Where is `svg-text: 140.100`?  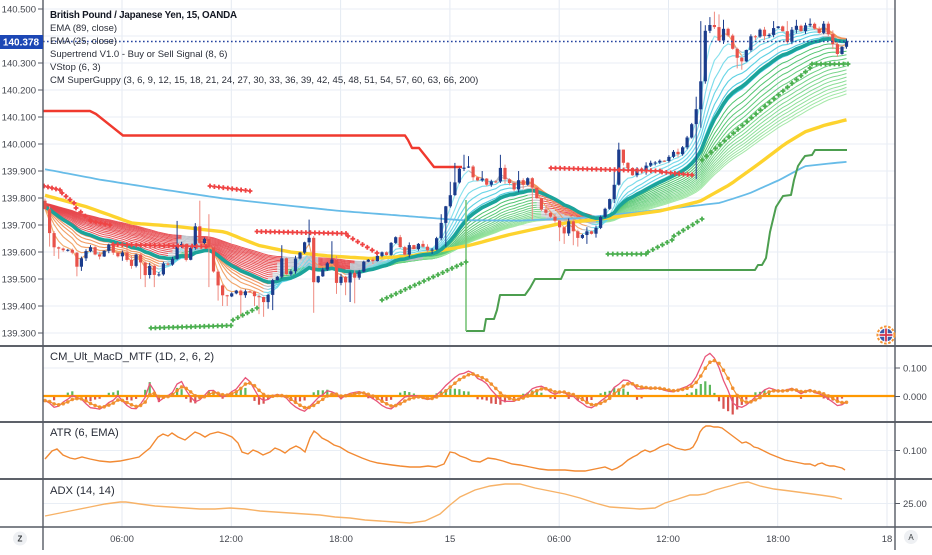 svg-text: 140.100 is located at coordinates (19, 118).